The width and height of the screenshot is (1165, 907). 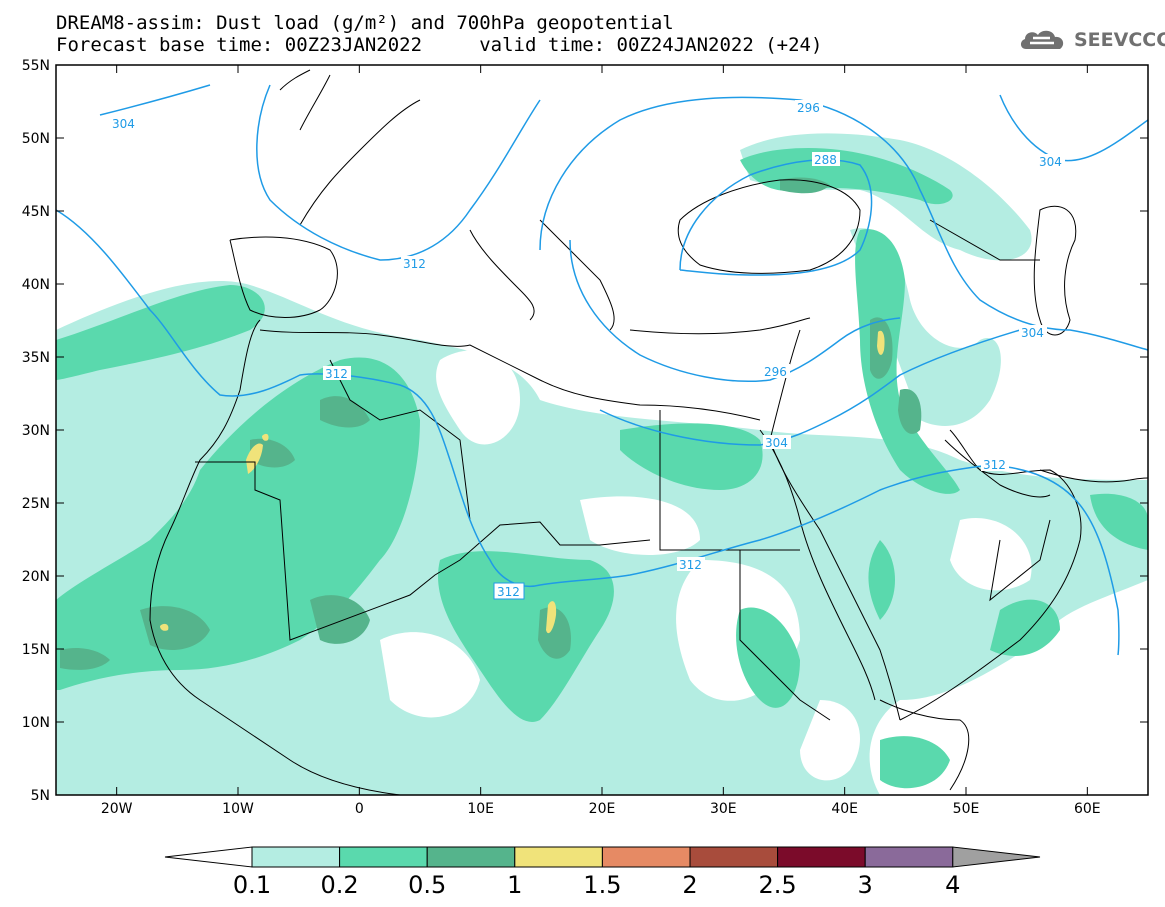 What do you see at coordinates (36, 650) in the screenshot?
I see `lat-tick-label: 15N` at bounding box center [36, 650].